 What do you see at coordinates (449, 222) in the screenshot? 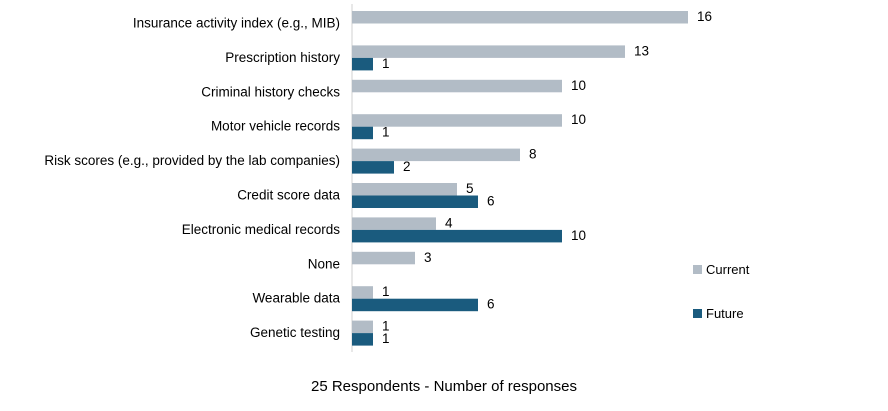
I see `data-label-current-electronic-medical-records: 4` at bounding box center [449, 222].